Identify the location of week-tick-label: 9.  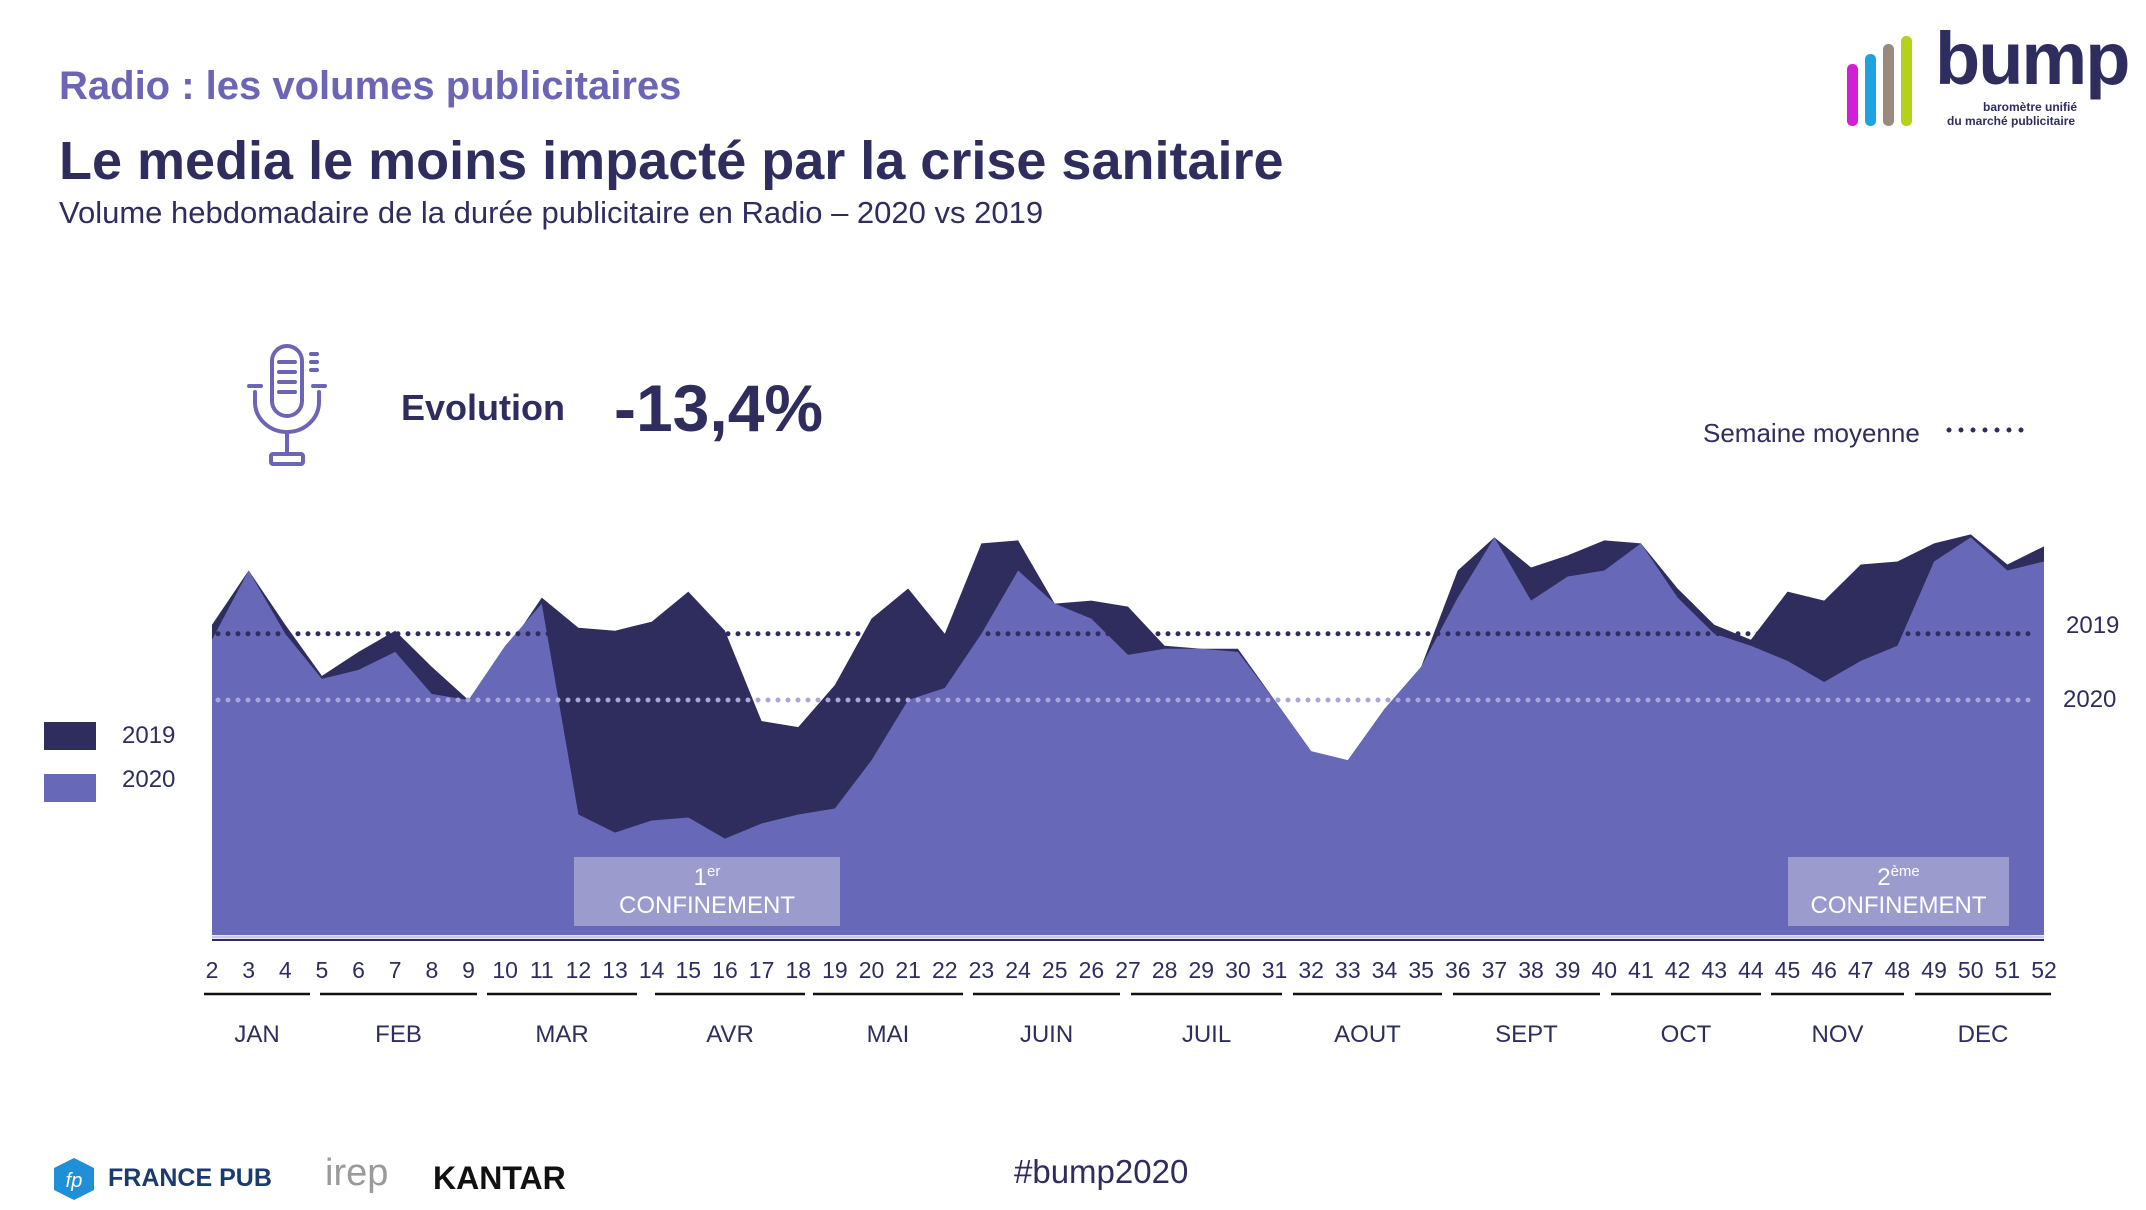
(468, 970).